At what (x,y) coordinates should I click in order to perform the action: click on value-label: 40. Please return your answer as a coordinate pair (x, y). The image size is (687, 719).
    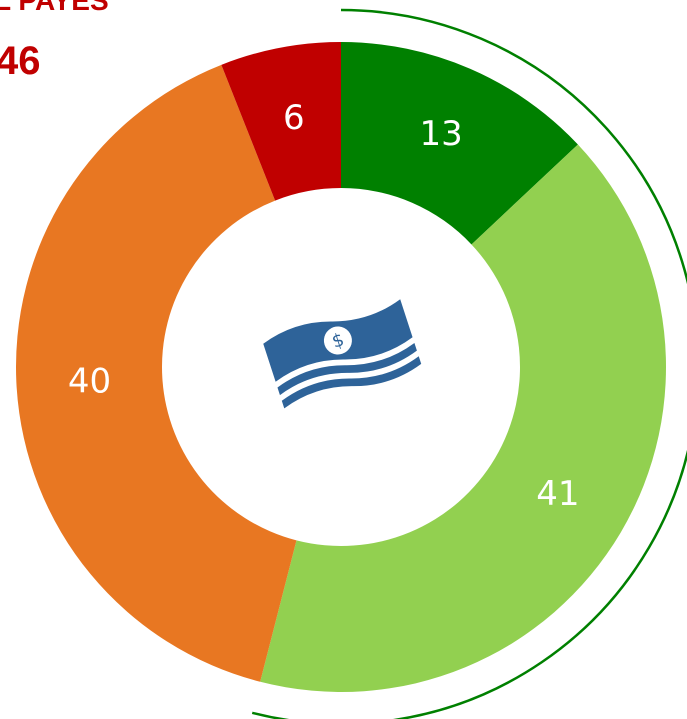
    Looking at the image, I should click on (89, 381).